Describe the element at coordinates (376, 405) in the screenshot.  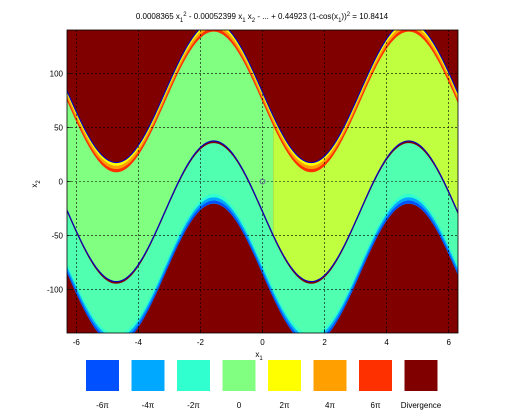
I see `legend-label: 6π` at that location.